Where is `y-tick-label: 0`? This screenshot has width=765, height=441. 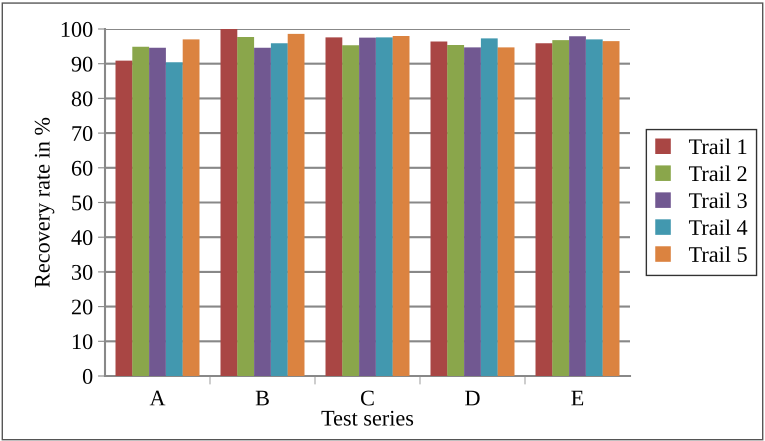 y-tick-label: 0 is located at coordinates (87, 376).